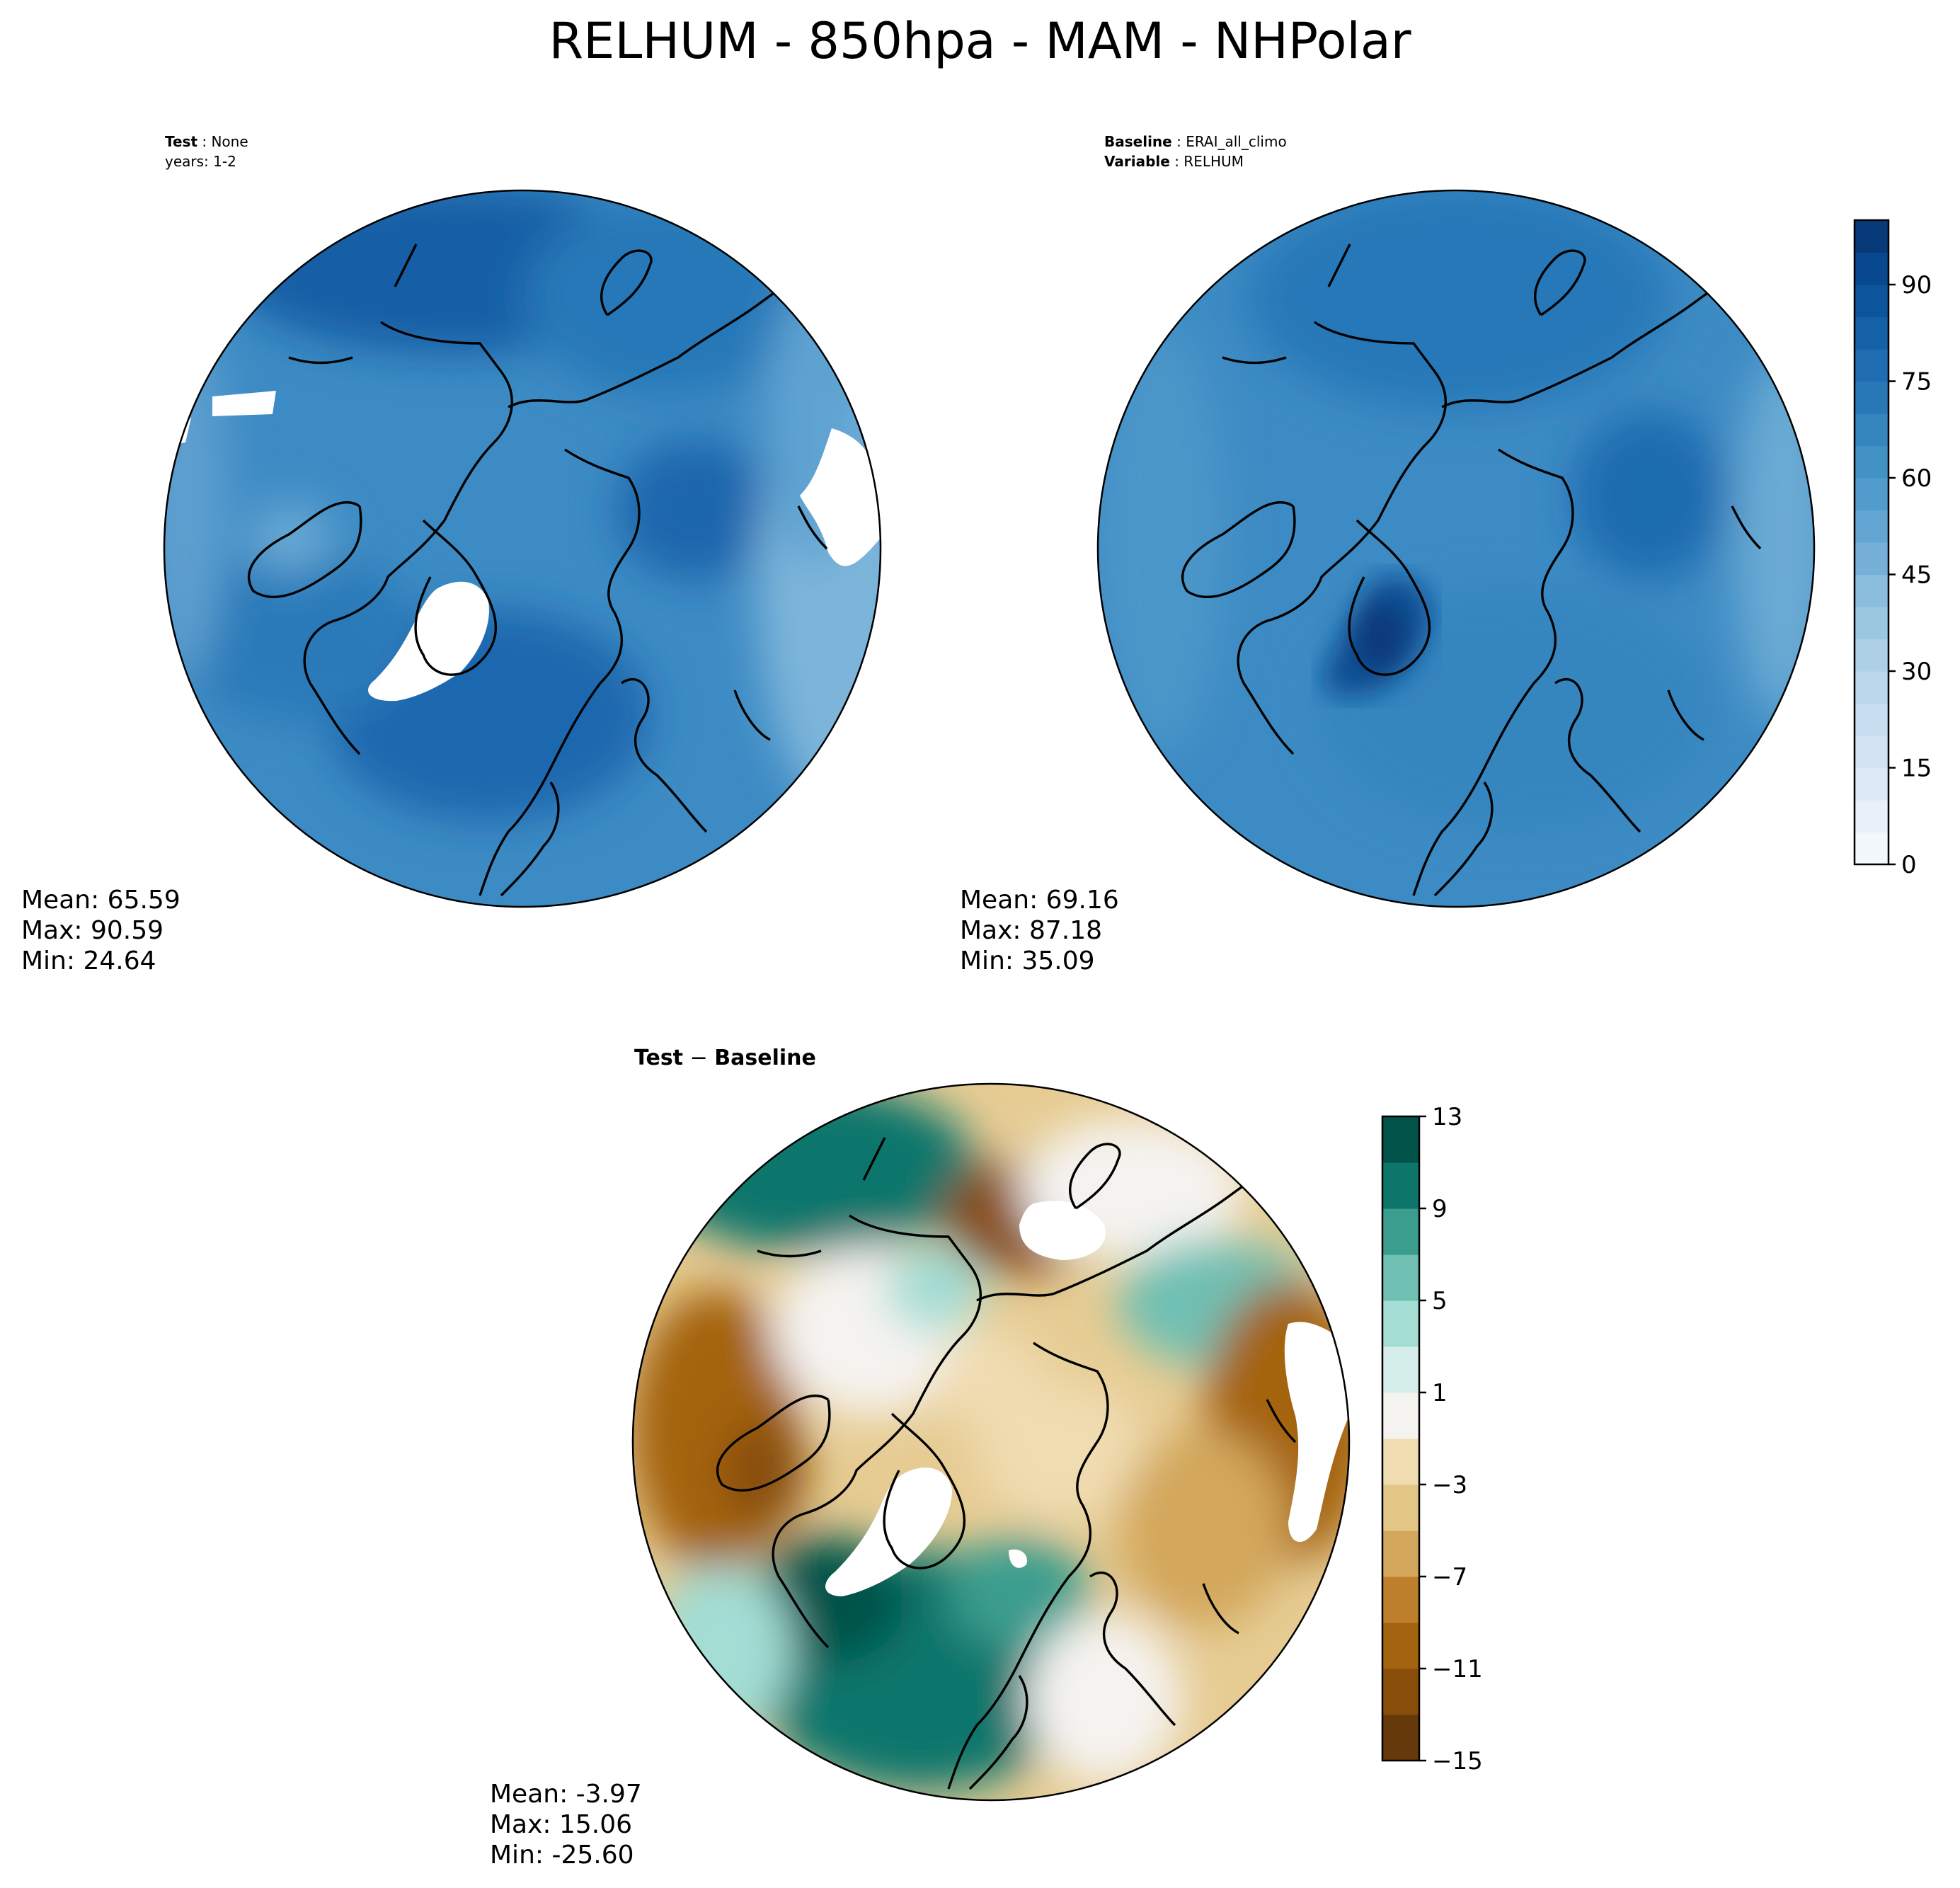 Image resolution: width=1960 pixels, height=1888 pixels. I want to click on map-difference, so click(991, 1442).